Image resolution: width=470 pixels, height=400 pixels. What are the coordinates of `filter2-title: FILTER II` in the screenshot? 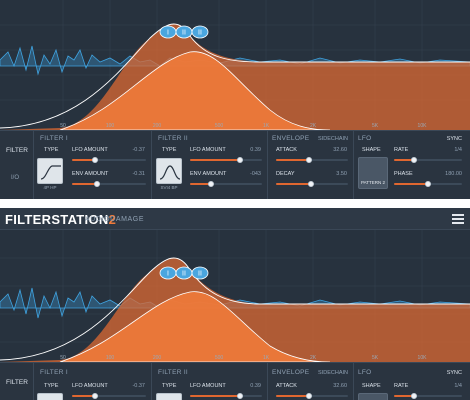 It's located at (173, 372).